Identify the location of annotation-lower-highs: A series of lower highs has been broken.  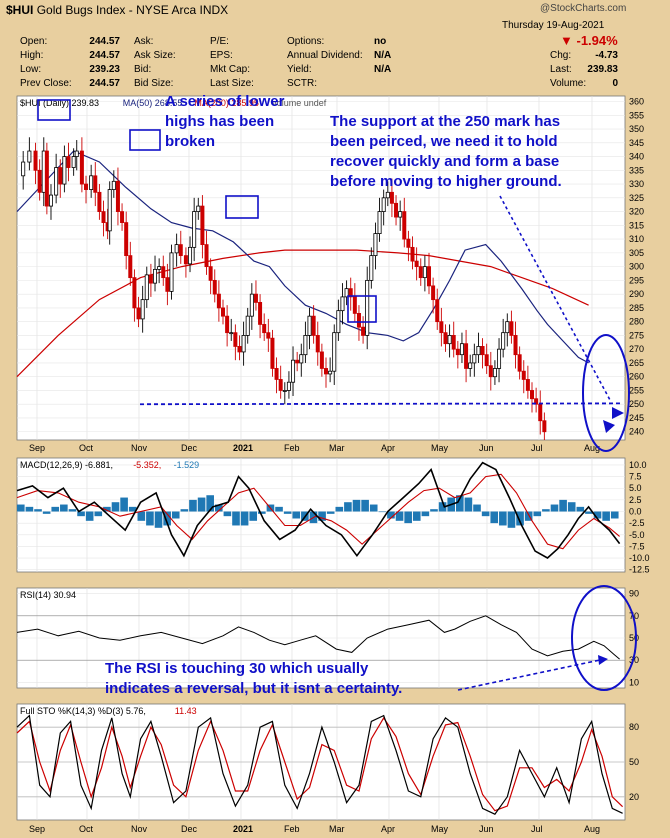
(225, 121).